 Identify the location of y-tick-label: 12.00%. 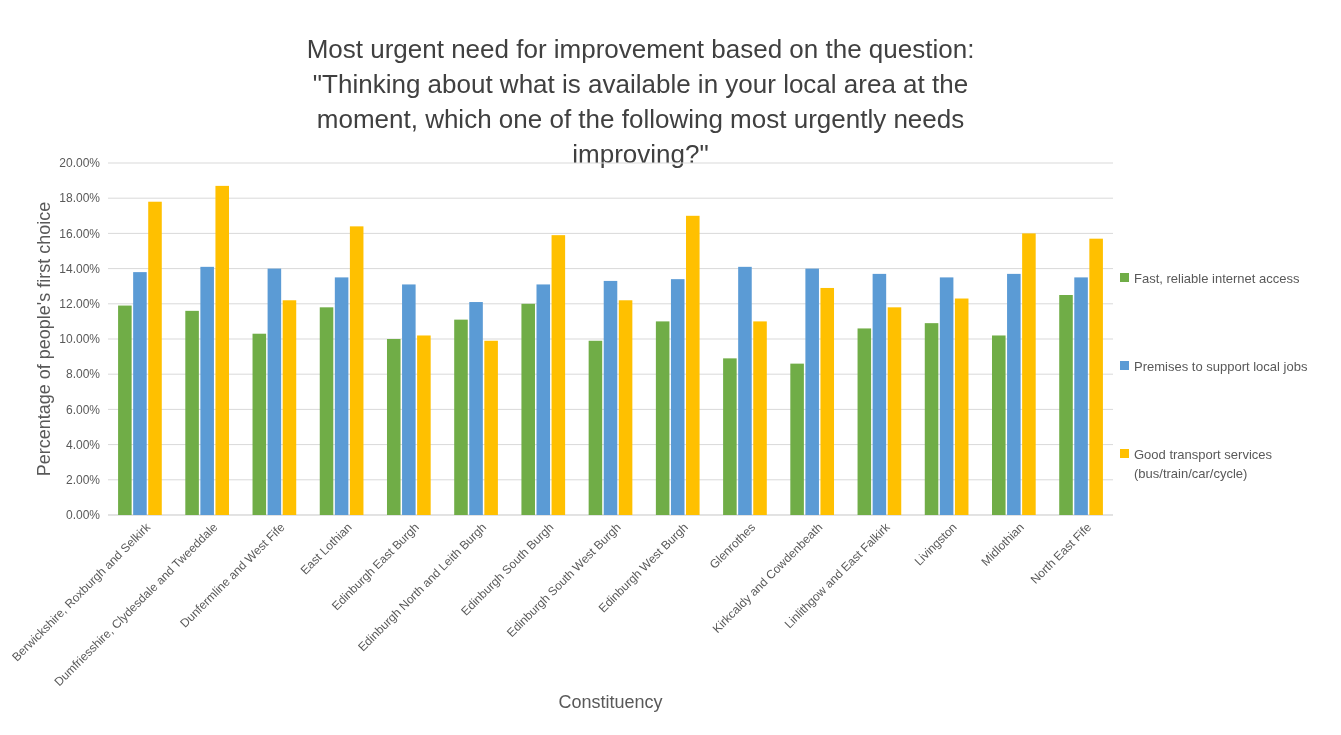
(80, 304).